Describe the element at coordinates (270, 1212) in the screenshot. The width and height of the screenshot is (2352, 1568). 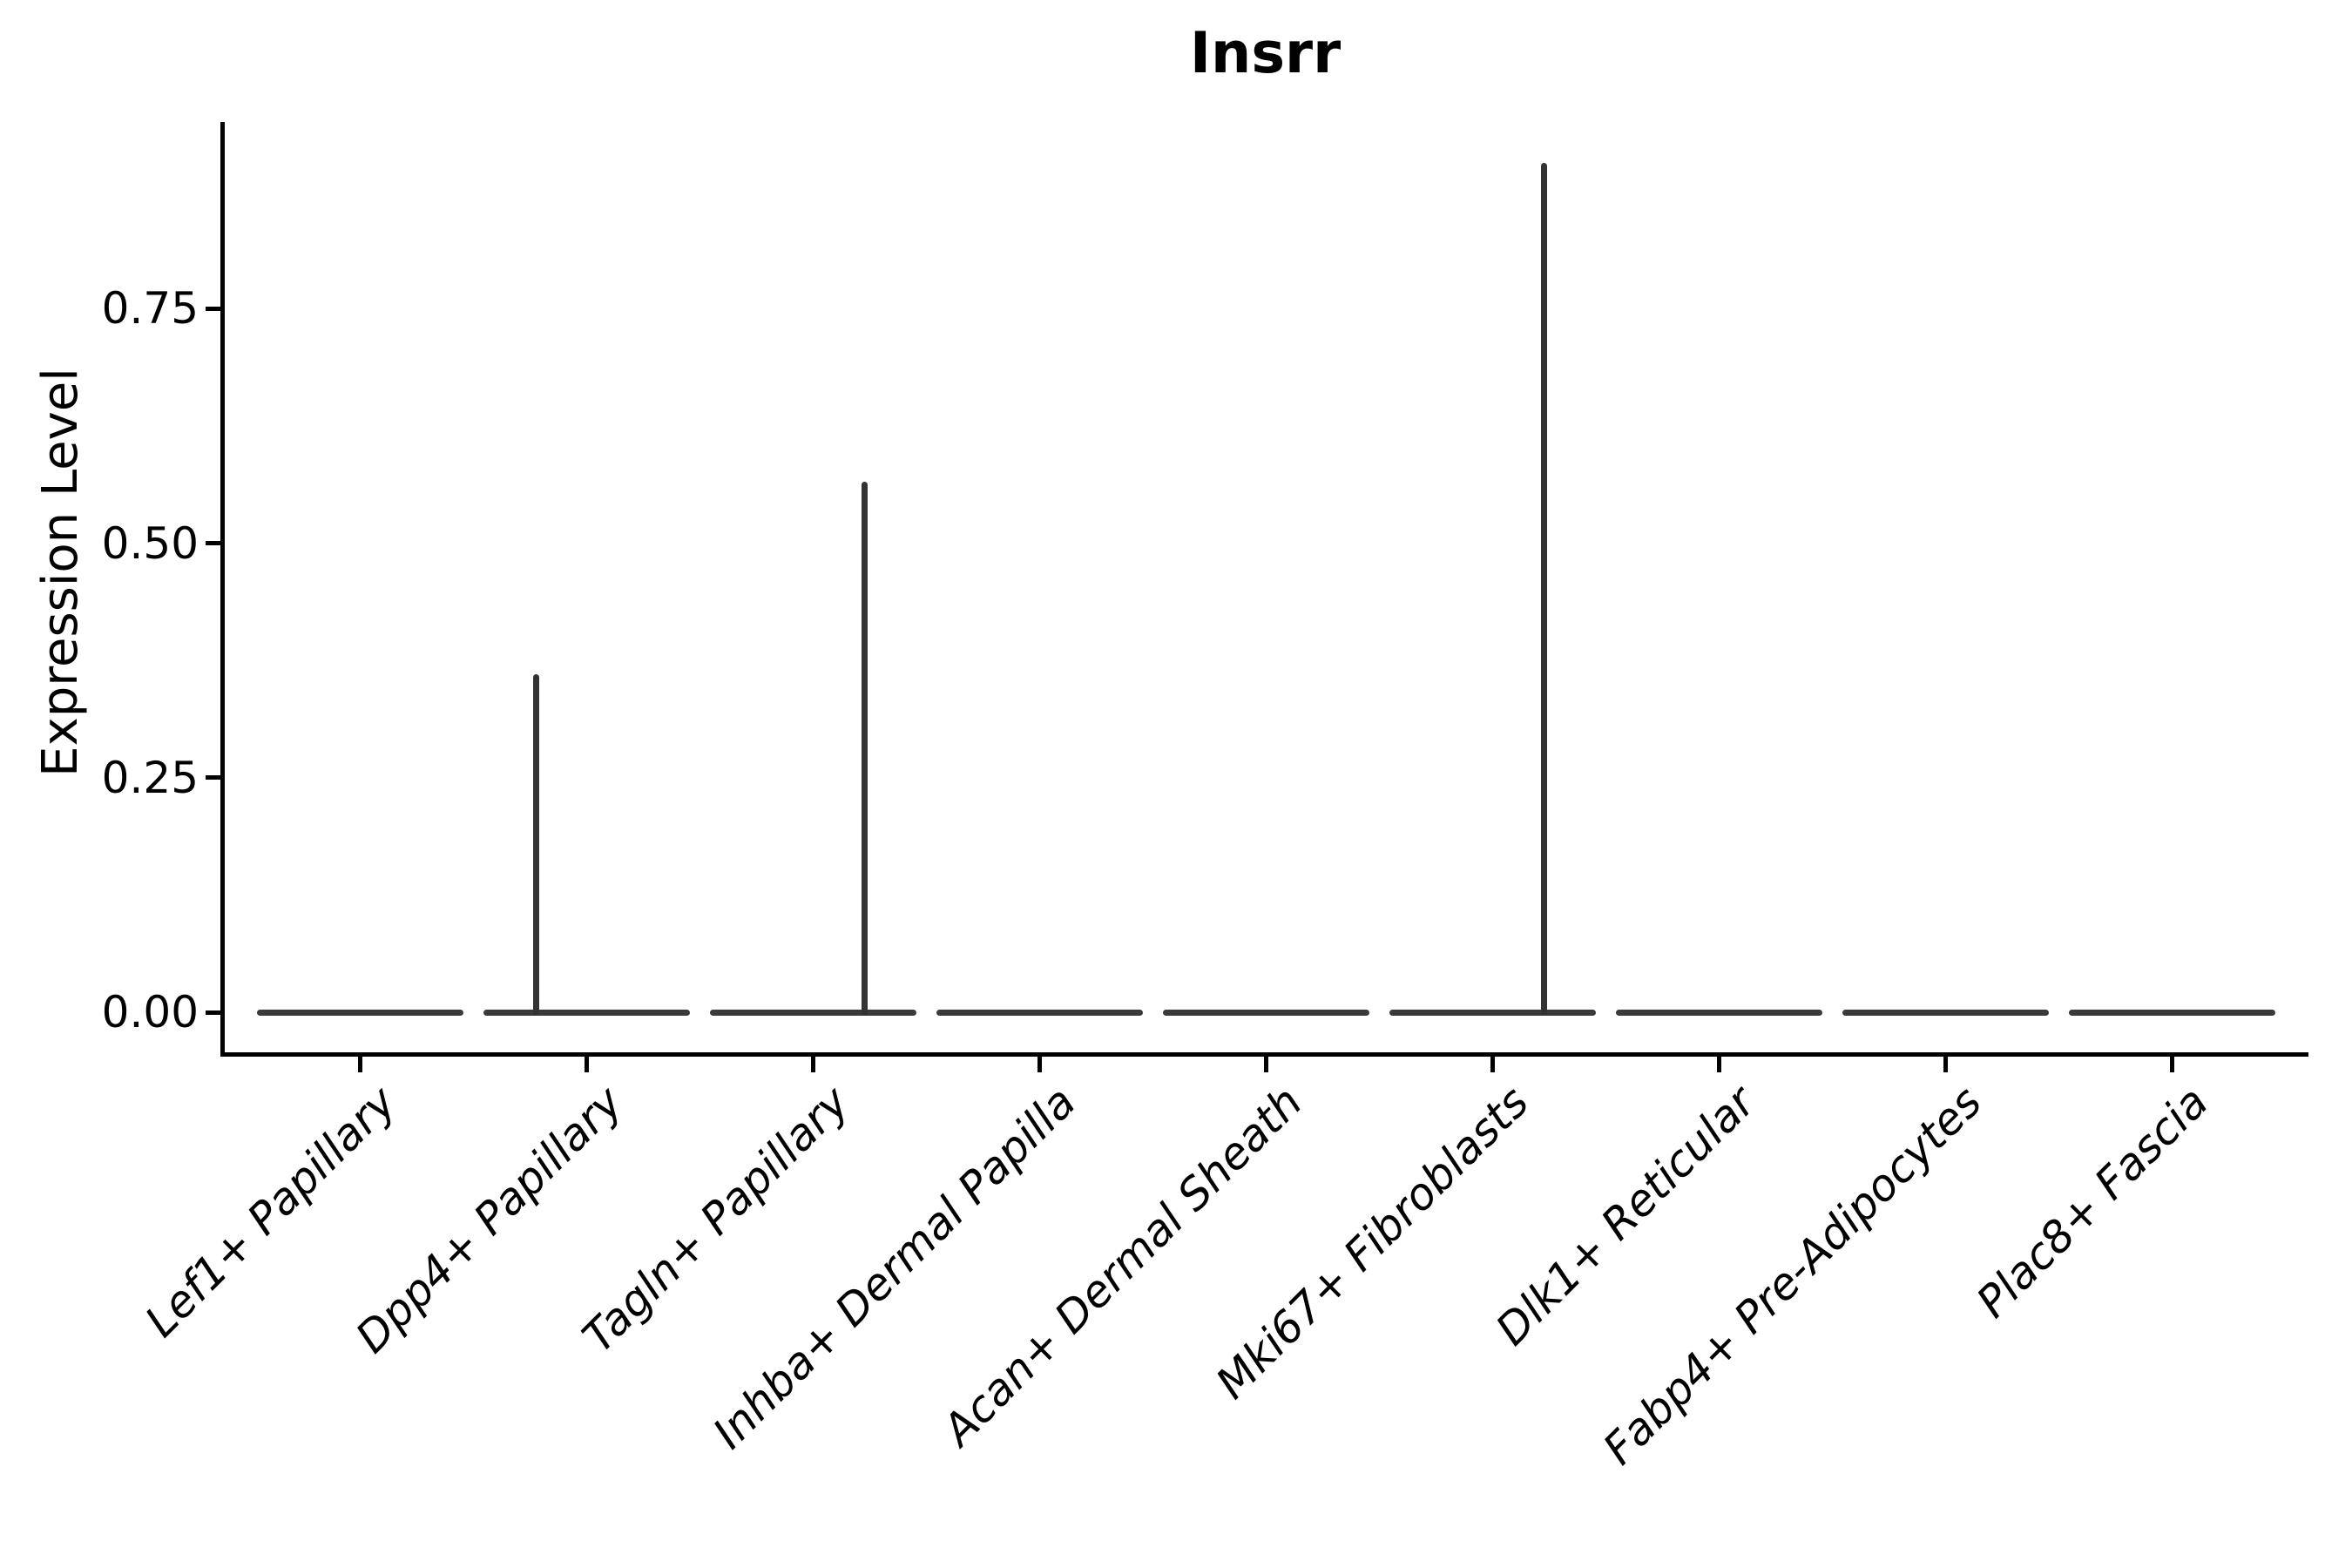
I see `x-tick-label: Lef1+ Papillary` at that location.